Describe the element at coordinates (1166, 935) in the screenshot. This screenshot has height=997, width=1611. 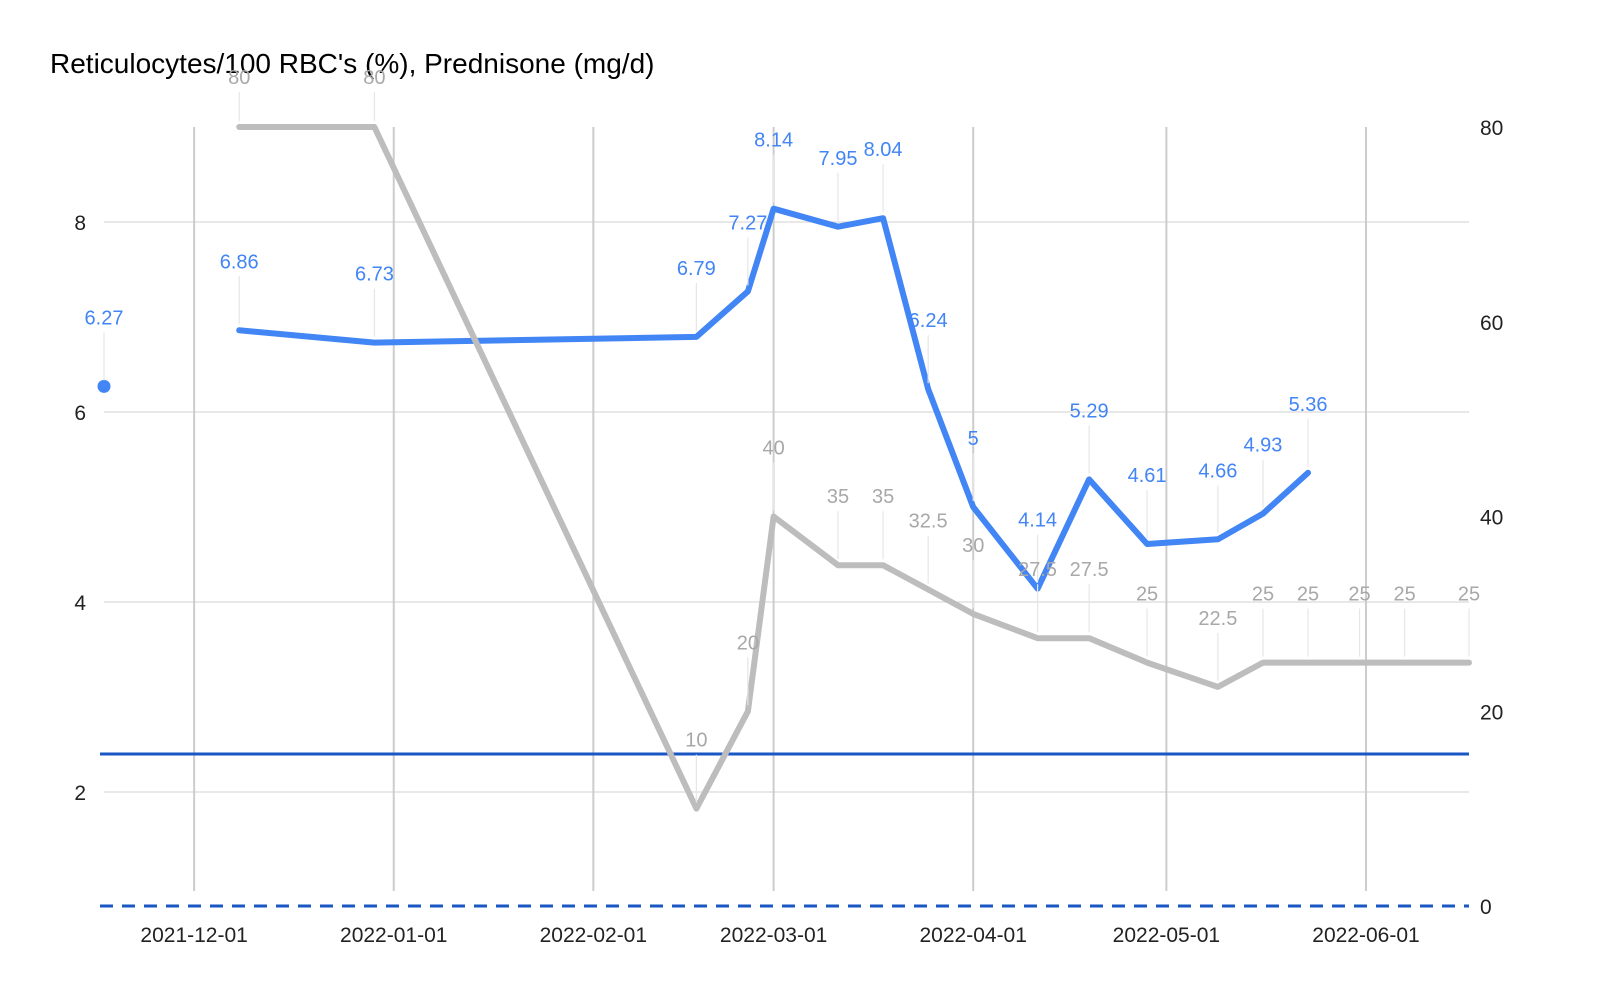
I see `x-tick-label: 2022-05-01` at that location.